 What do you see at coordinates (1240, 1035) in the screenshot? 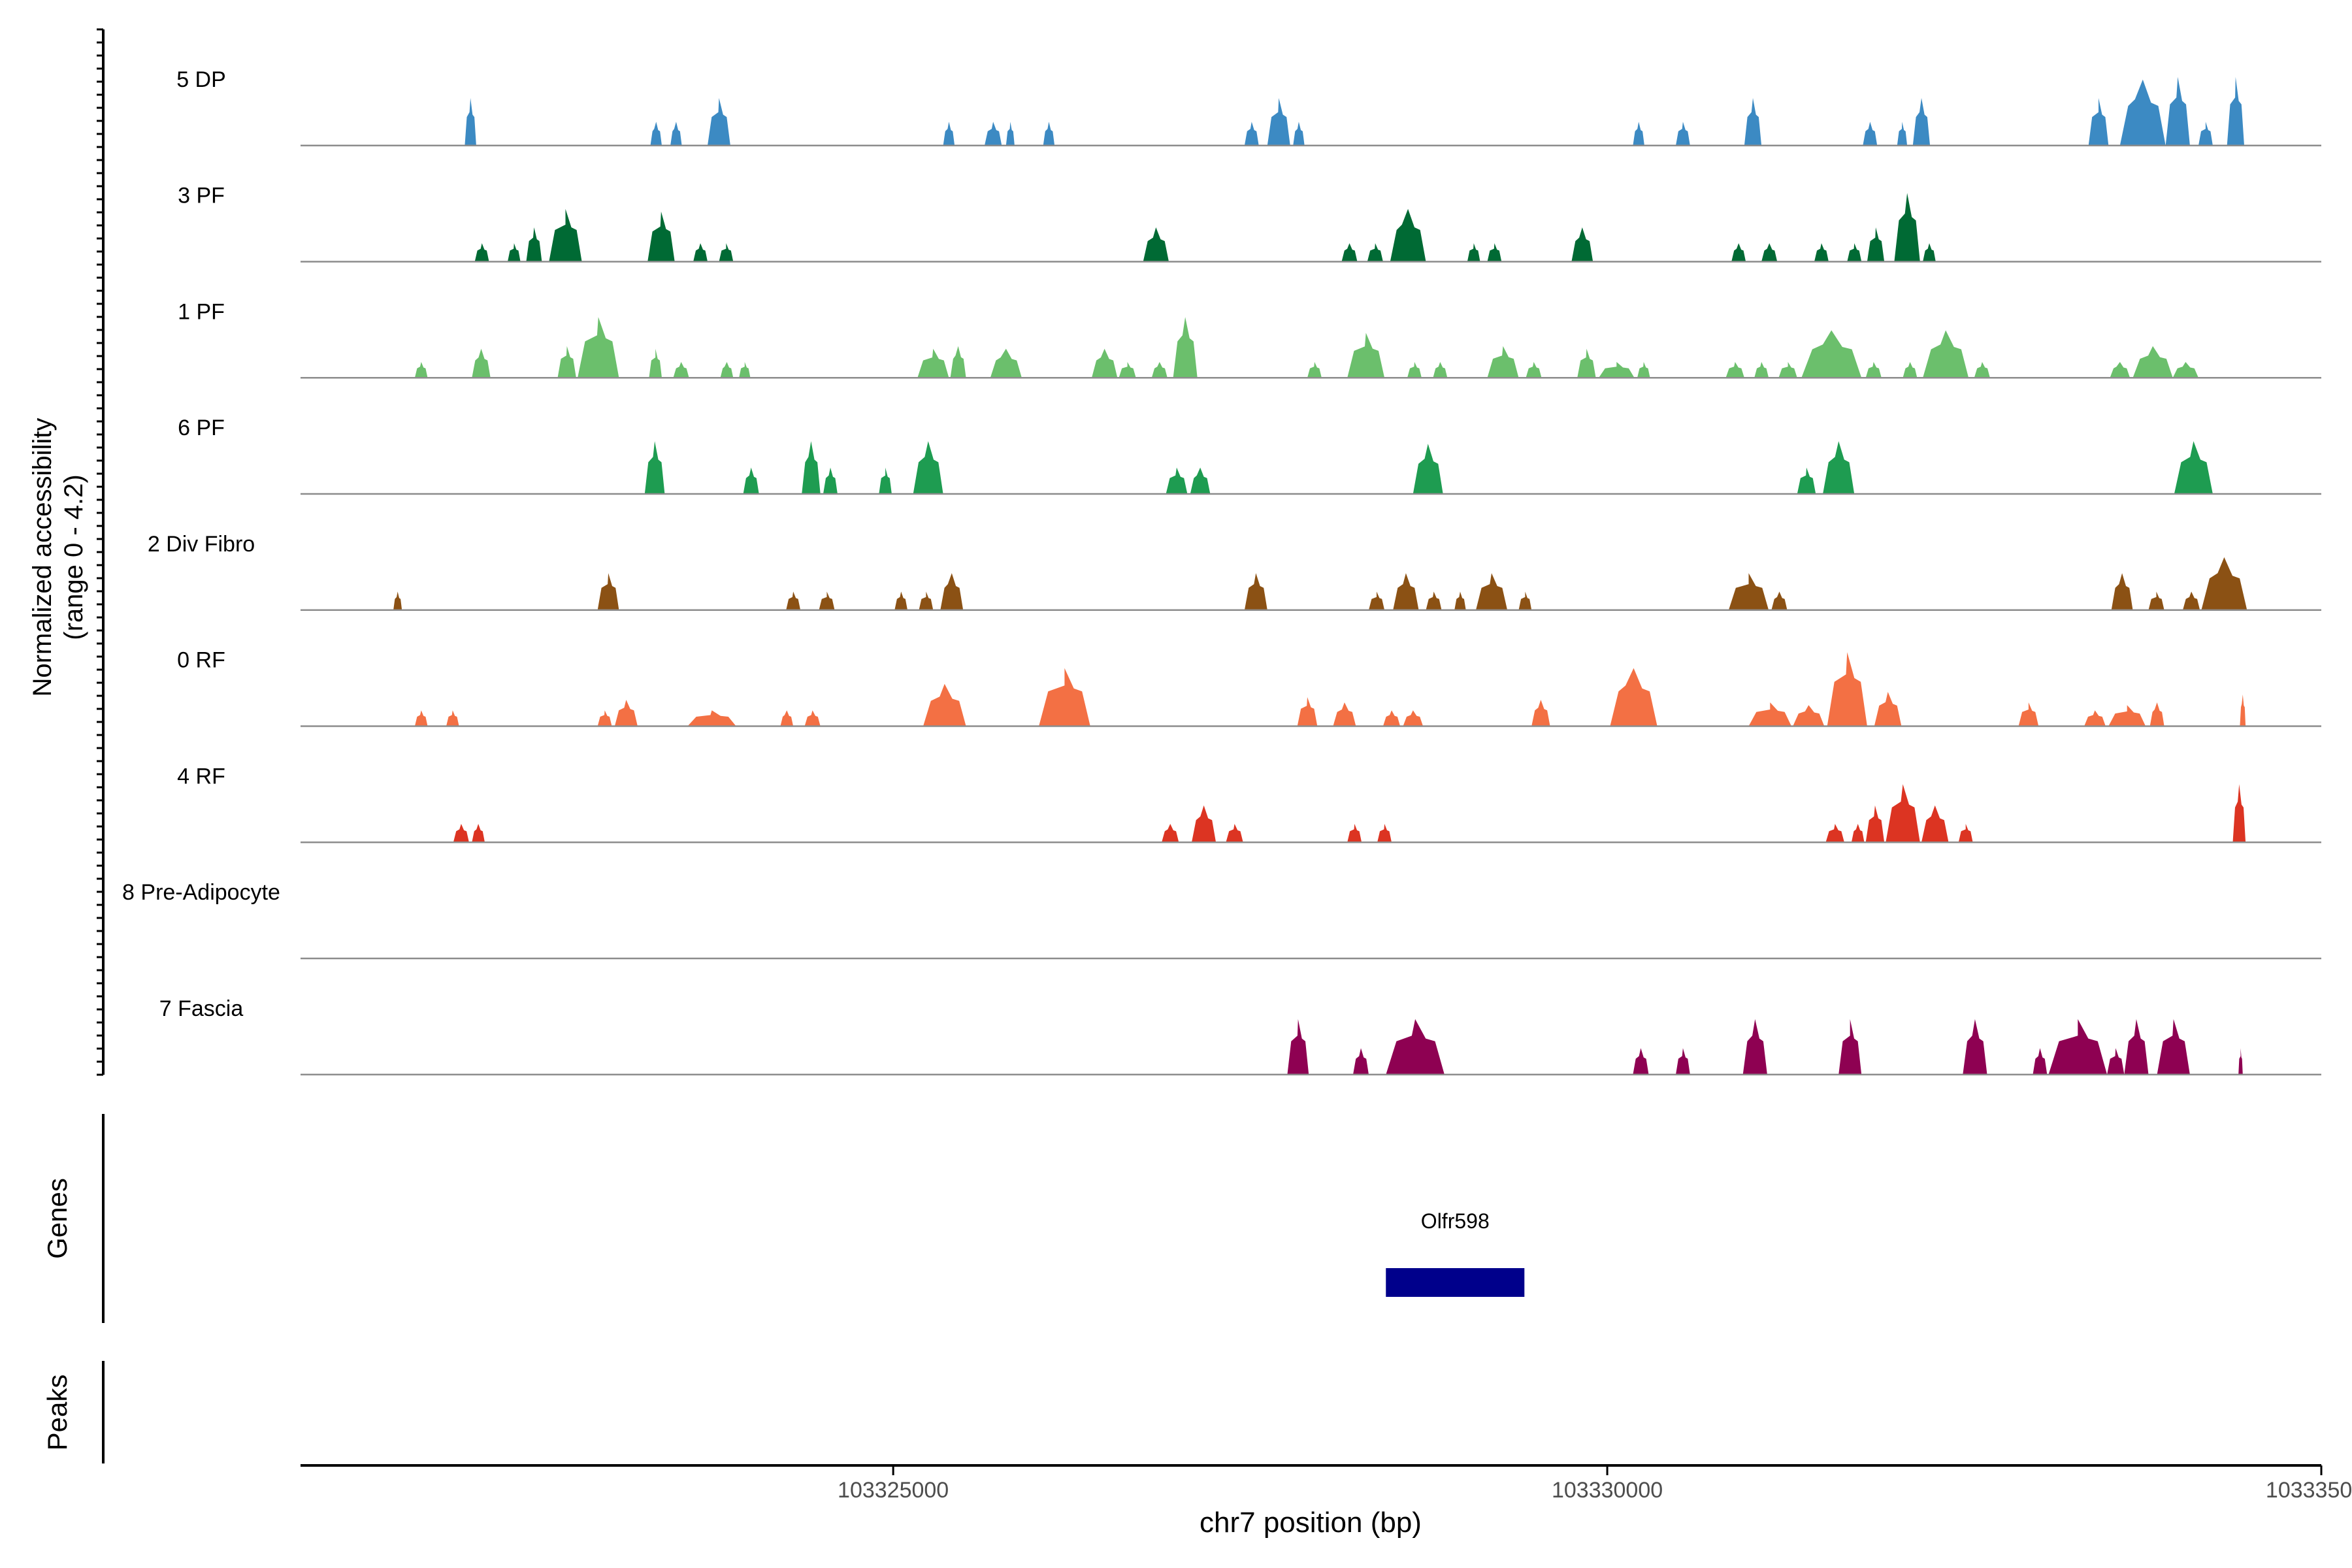
I see `track-7-fascia: 7 Fascia` at bounding box center [1240, 1035].